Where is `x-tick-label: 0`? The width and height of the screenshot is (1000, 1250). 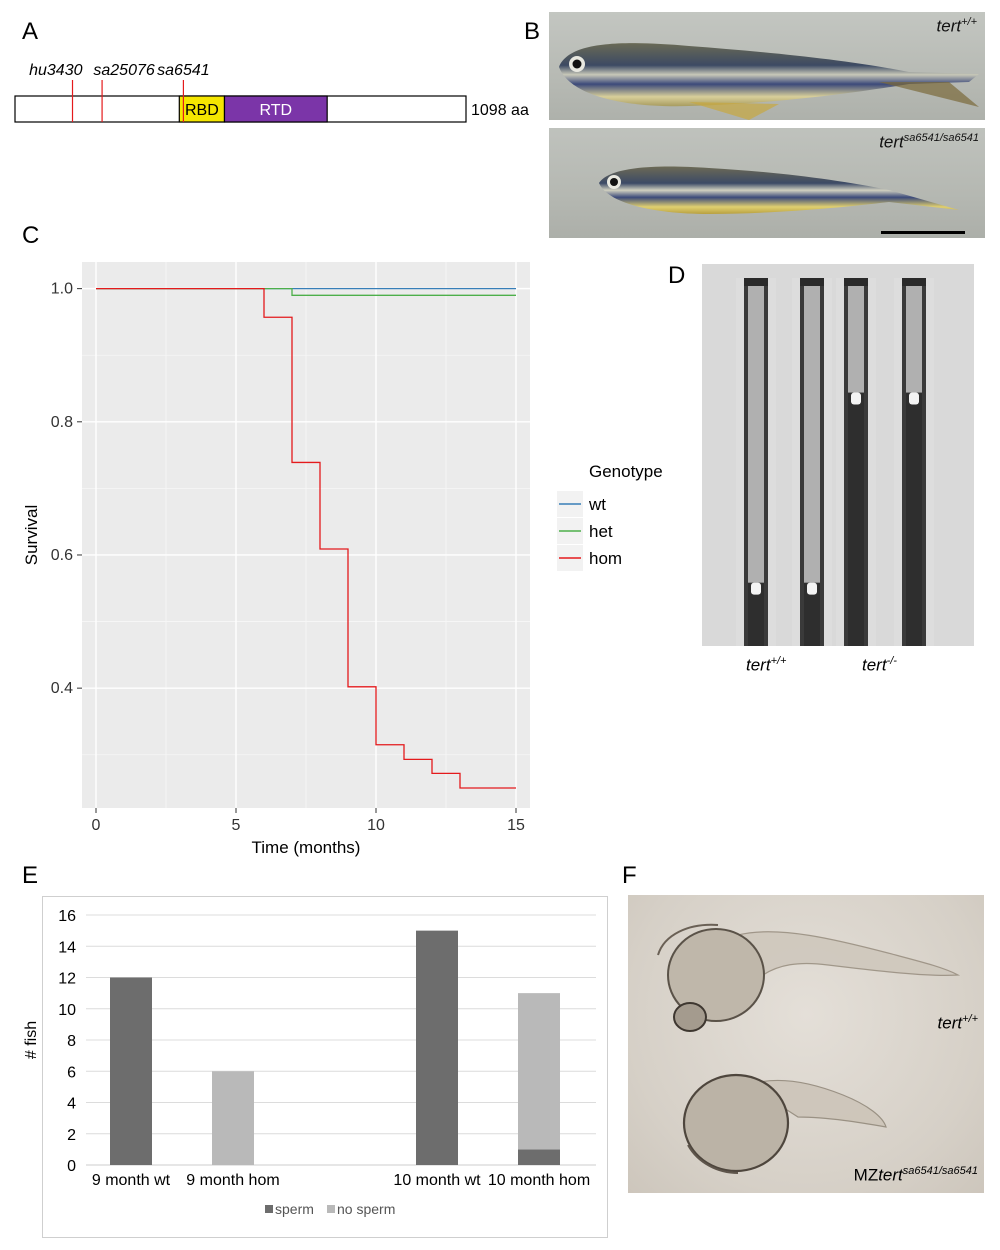 x-tick-label: 0 is located at coordinates (96, 825).